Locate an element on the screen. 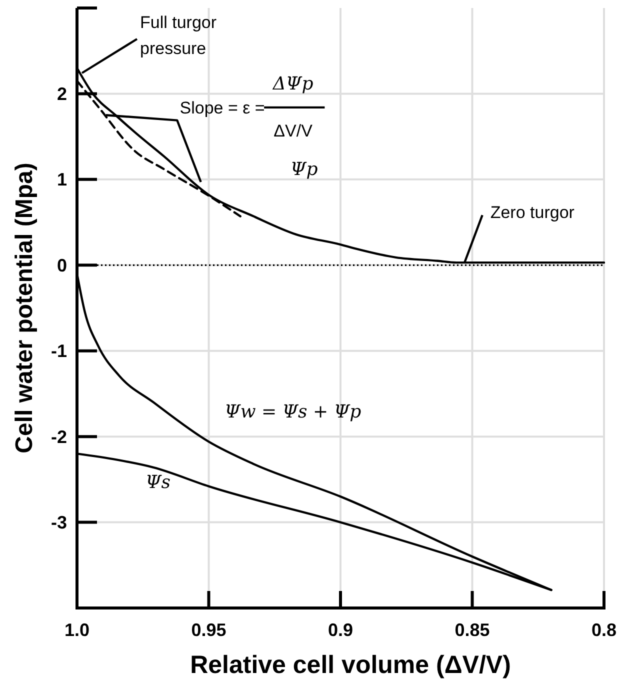 This screenshot has width=618, height=685. x-tick-label: 0.95 is located at coordinates (208, 630).